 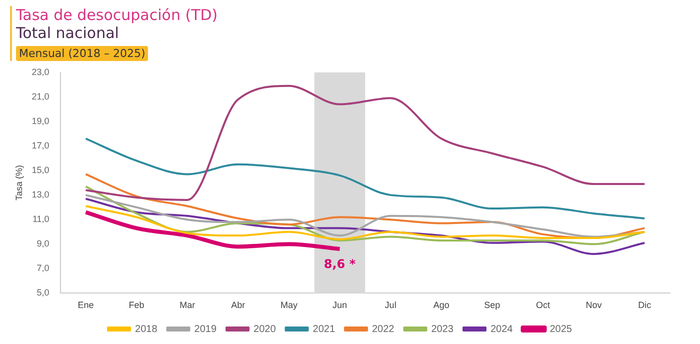 What do you see at coordinates (324, 329) in the screenshot?
I see `legend-label: 2021` at bounding box center [324, 329].